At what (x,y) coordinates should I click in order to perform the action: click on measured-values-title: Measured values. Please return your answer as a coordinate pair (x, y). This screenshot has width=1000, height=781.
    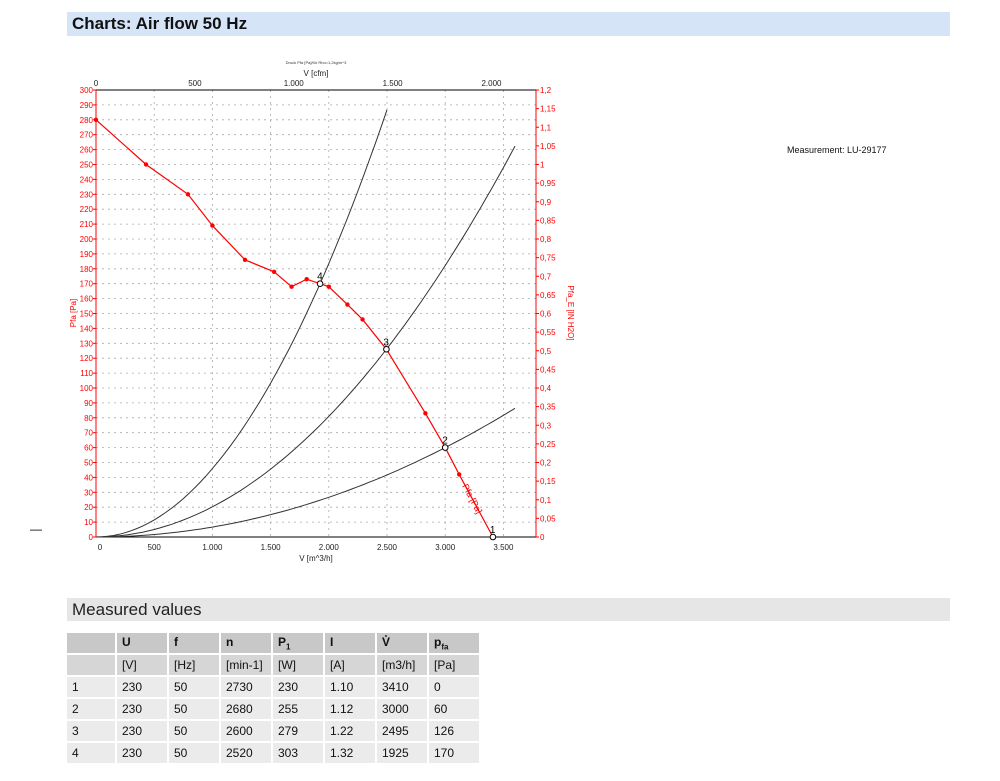
    Looking at the image, I should click on (137, 609).